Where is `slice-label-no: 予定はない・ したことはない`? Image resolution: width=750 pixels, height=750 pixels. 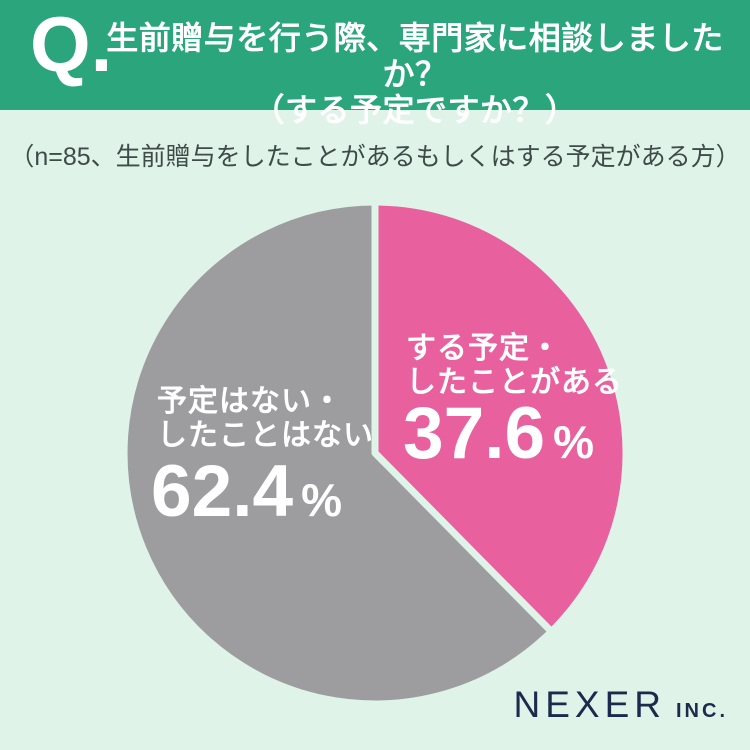
slice-label-no: 予定はない・ したことはない is located at coordinates (265, 419).